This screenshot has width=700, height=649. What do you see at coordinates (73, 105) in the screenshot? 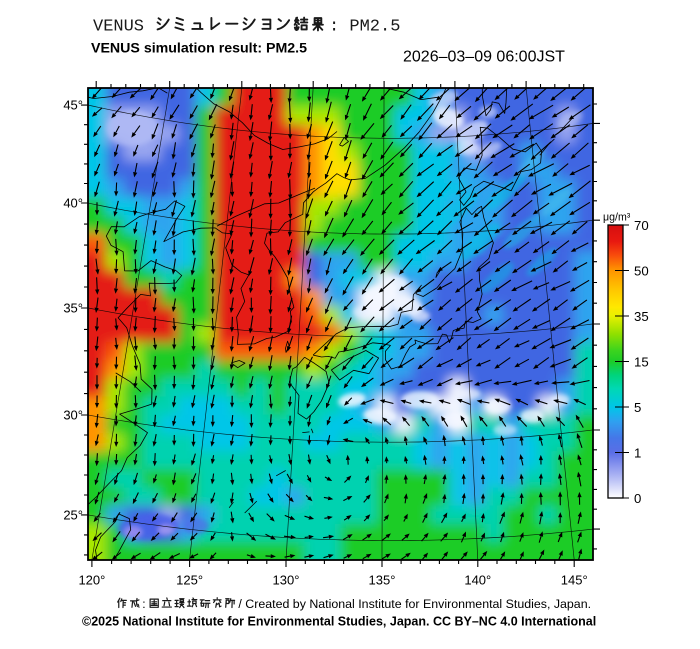
I see `svg-text: 45°` at bounding box center [73, 105].